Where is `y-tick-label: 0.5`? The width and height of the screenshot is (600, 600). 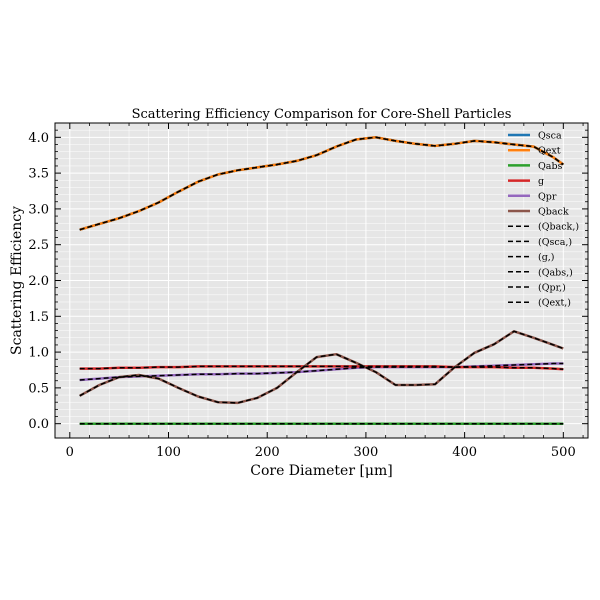
y-tick-label: 0.5 is located at coordinates (38, 388).